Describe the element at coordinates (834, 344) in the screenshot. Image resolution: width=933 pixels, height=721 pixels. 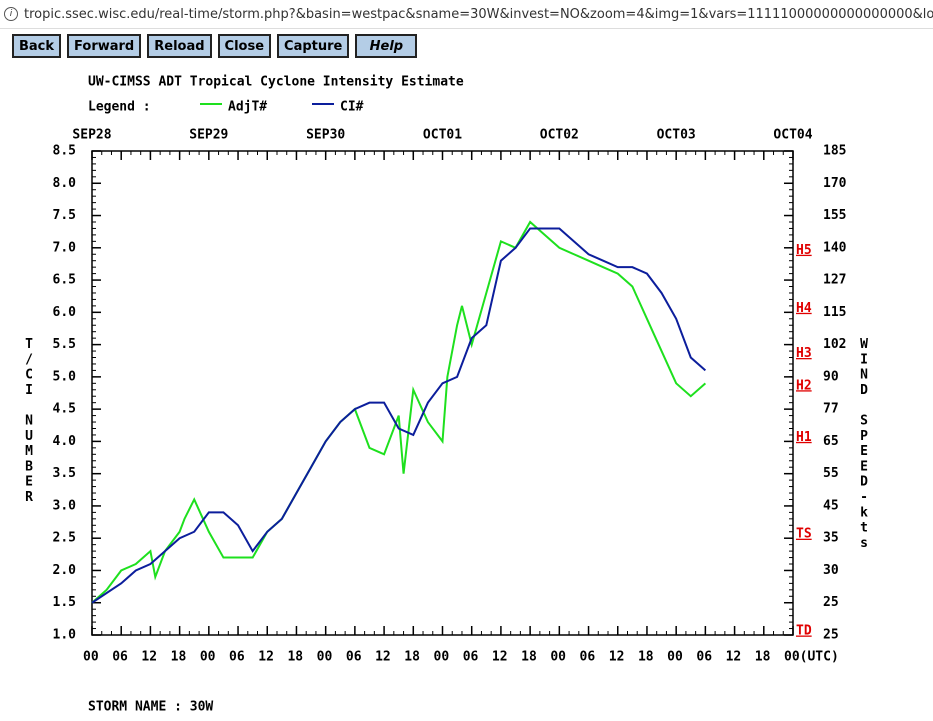
I see `y2-tick-label: 102` at that location.